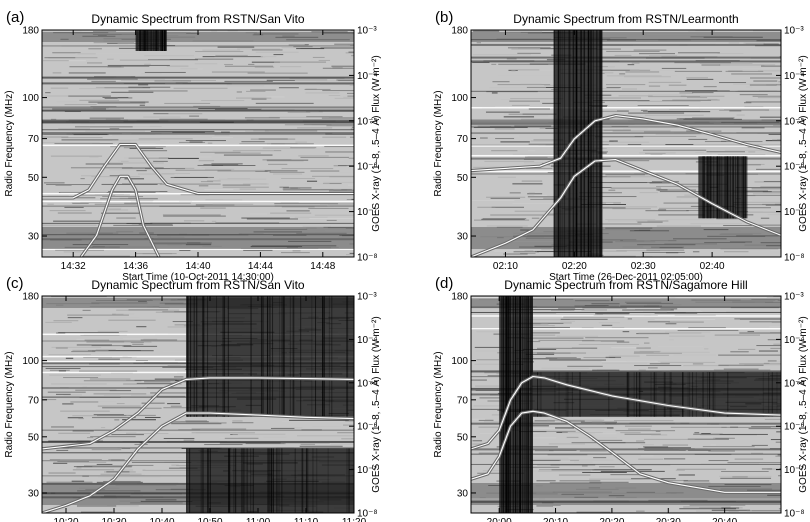 This screenshot has height=522, width=810. I want to click on x-tick-label: 14:36, so click(135, 266).